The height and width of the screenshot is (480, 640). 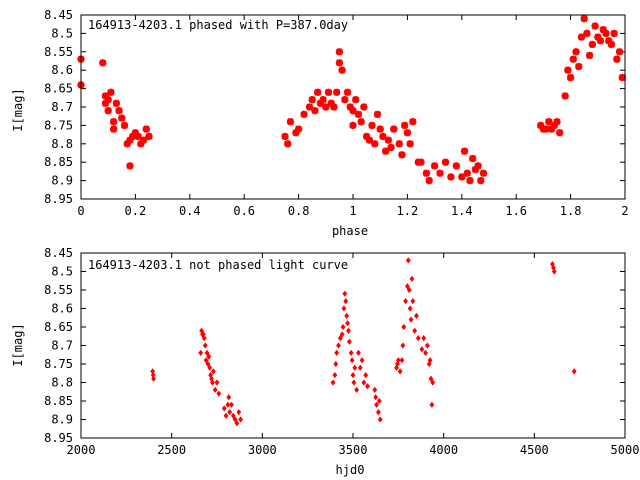 I want to click on phased-x-tick-label: 1.8, so click(x=571, y=211).